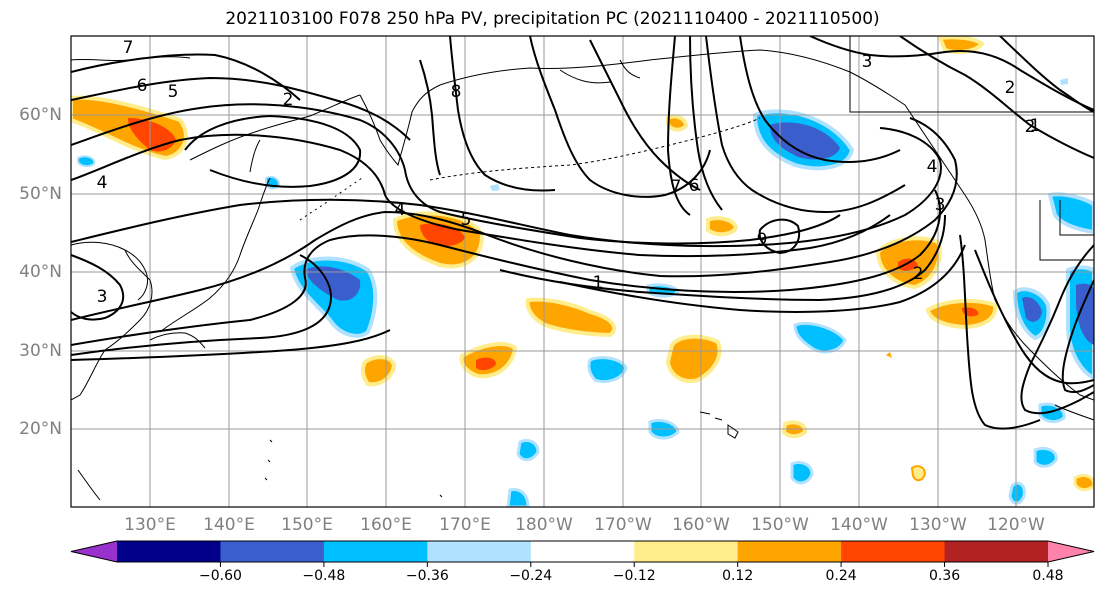 This screenshot has width=1105, height=601. Describe the element at coordinates (40, 115) in the screenshot. I see `lat-label: 60°N` at that location.